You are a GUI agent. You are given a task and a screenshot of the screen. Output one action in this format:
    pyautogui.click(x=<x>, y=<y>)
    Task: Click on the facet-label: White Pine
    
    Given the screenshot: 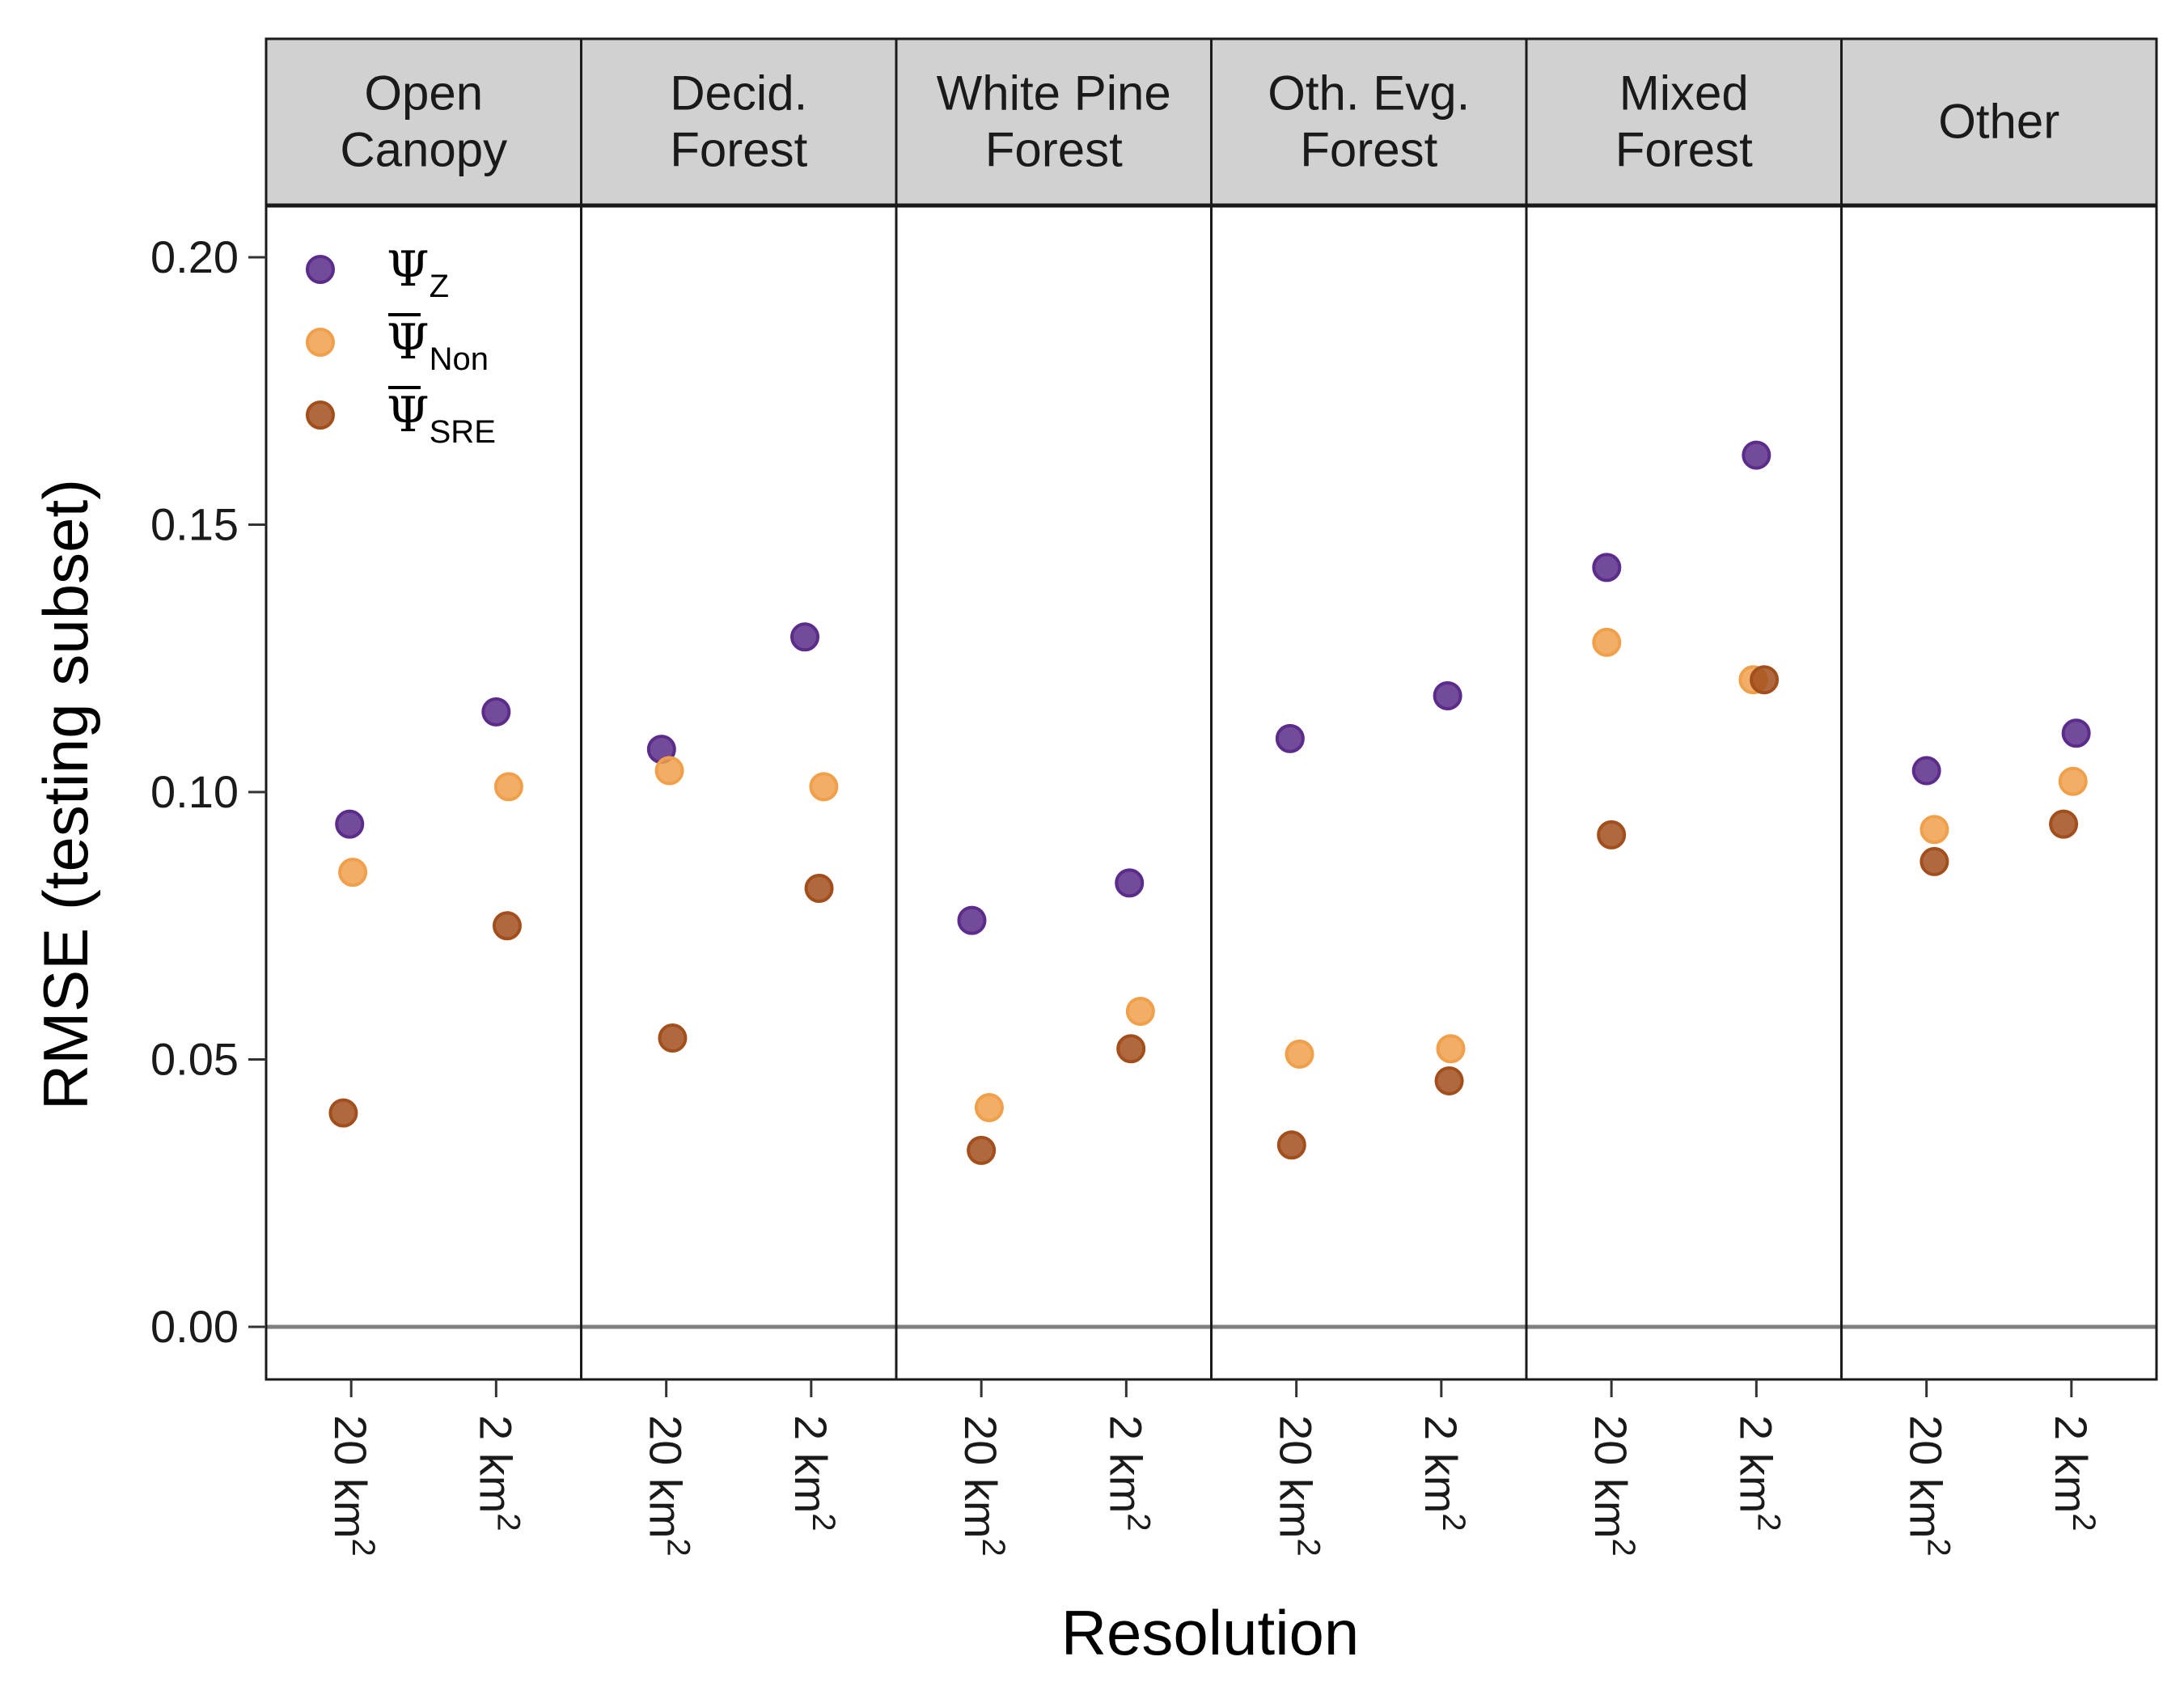 What is the action you would take?
    pyautogui.click(x=1054, y=93)
    